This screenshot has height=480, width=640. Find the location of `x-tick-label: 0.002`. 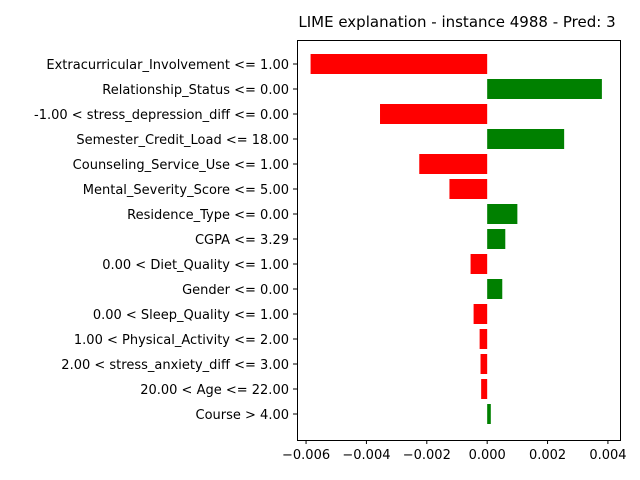

x-tick-label: 0.002 is located at coordinates (547, 455).